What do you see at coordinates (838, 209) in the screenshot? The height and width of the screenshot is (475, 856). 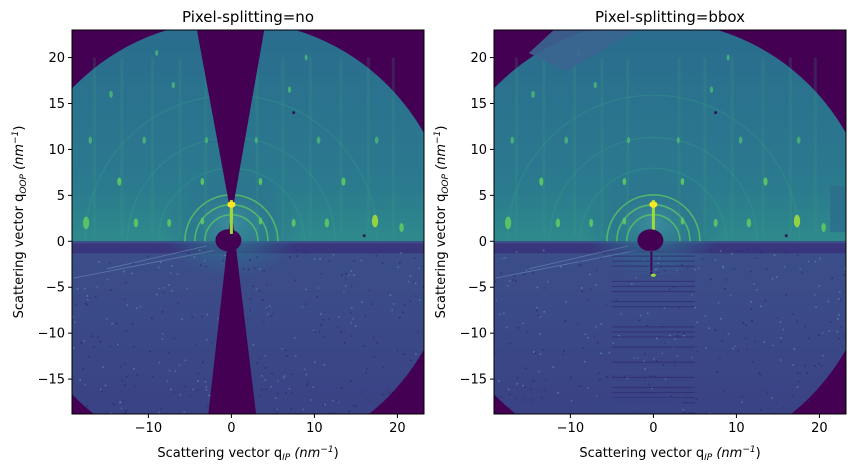 I see `split-artefact-edge` at bounding box center [838, 209].